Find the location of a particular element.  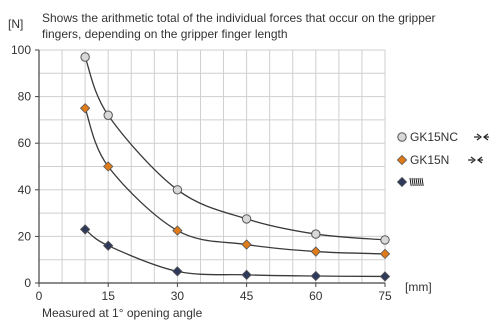

x-tick-label: 75 is located at coordinates (385, 296).